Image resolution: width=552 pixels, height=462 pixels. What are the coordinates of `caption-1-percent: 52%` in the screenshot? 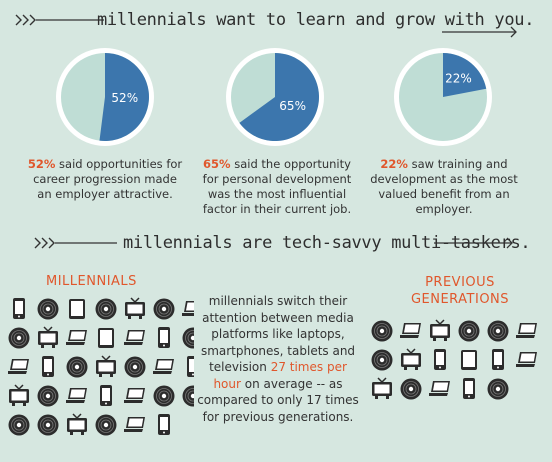 It's located at (41, 164).